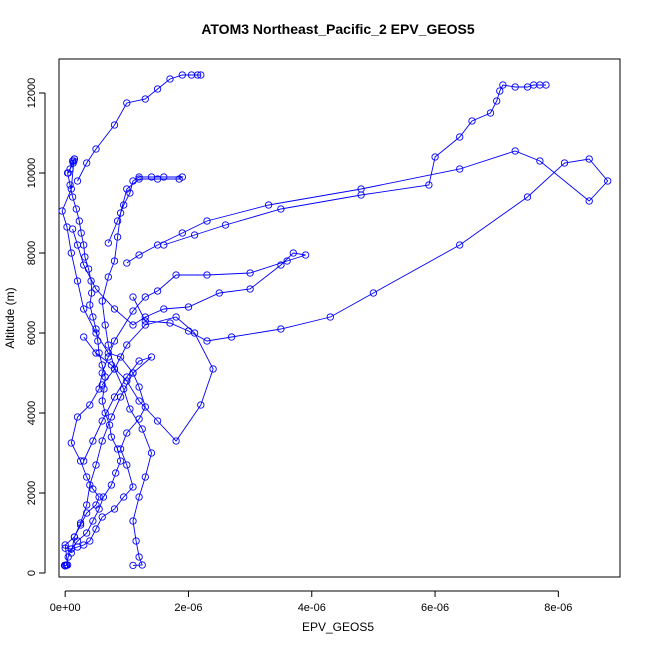 Image resolution: width=650 pixels, height=655 pixels. What do you see at coordinates (32, 493) in the screenshot?
I see `y-tick-label: 2000` at bounding box center [32, 493].